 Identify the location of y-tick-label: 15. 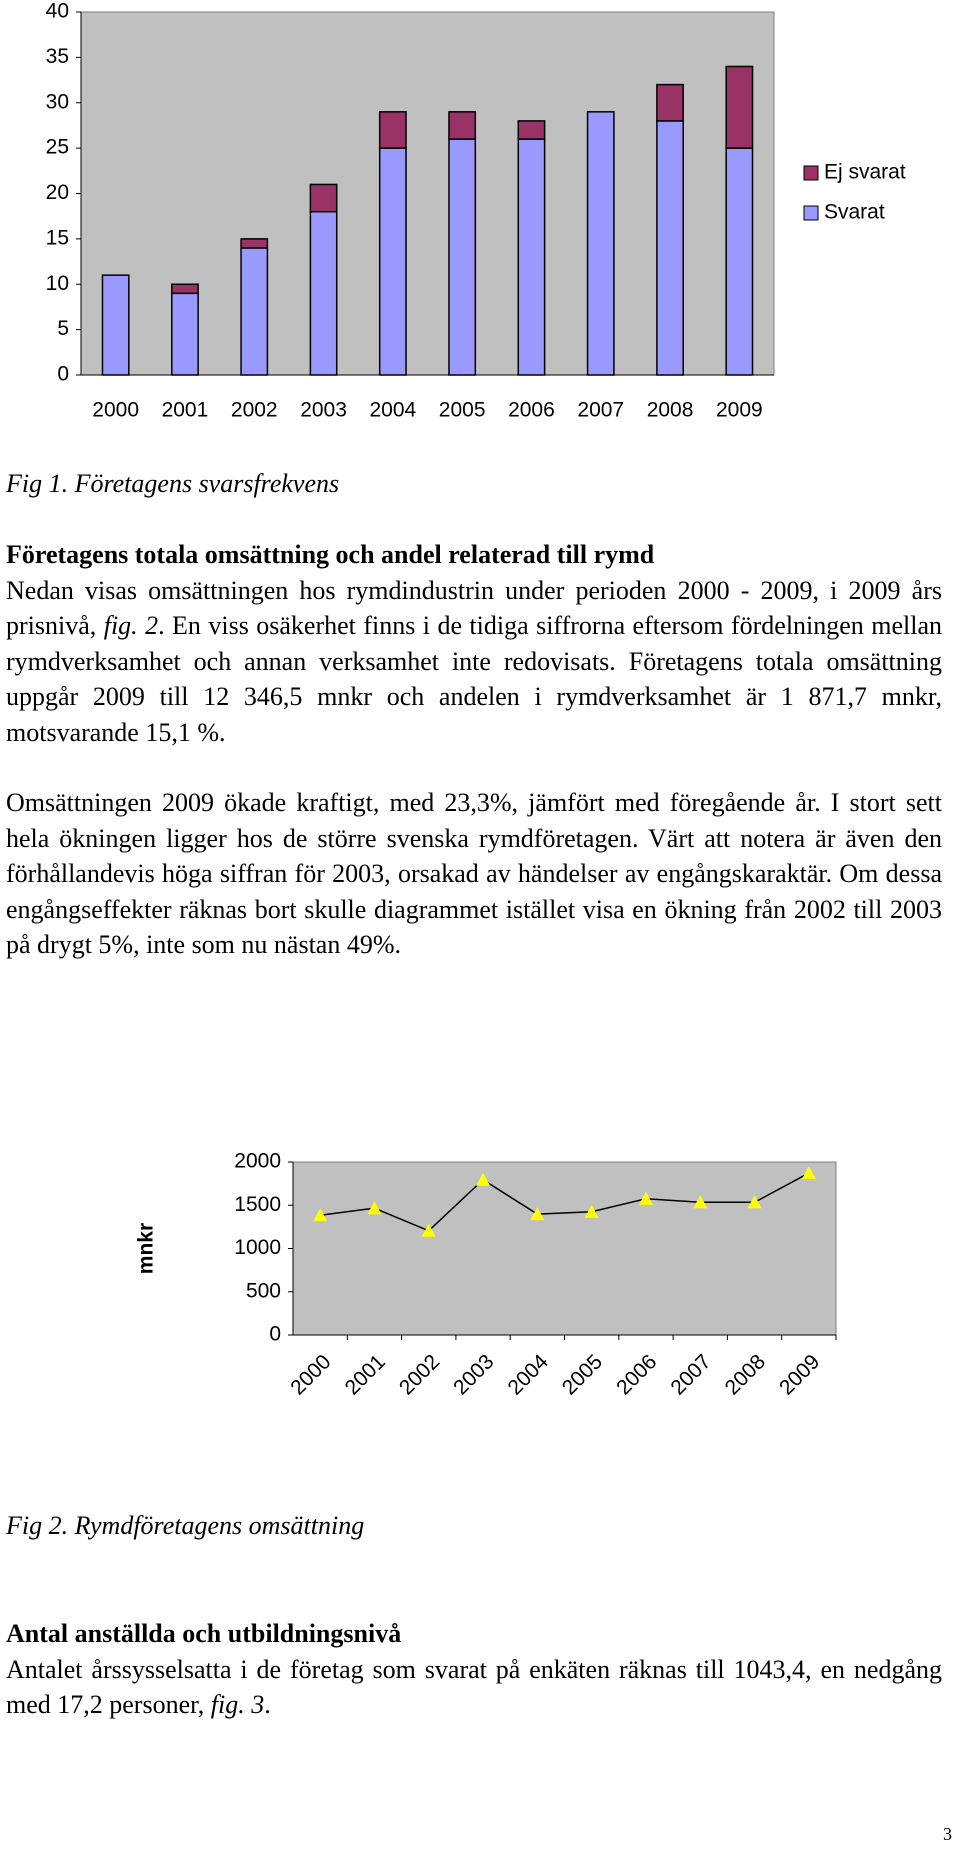
(57, 237).